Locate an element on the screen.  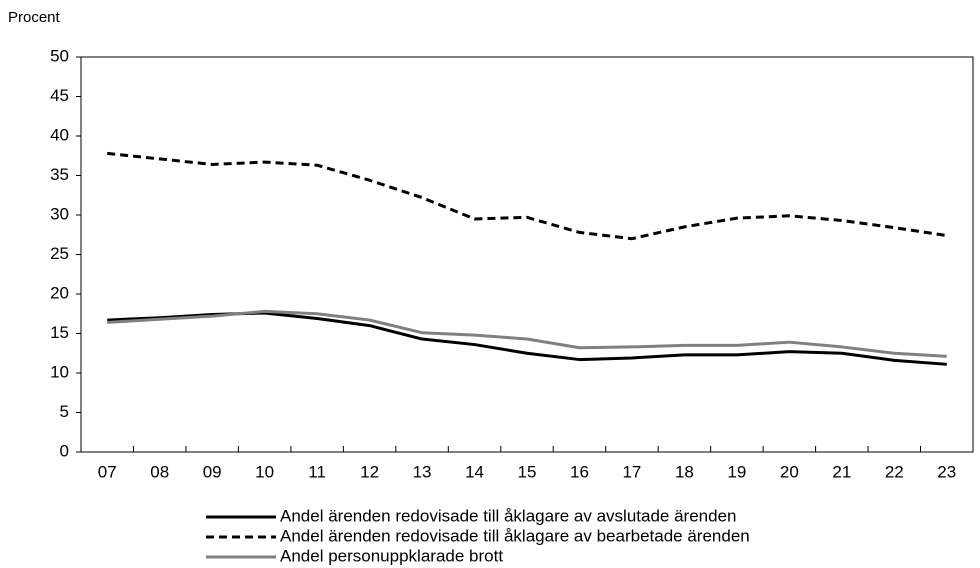
y-tick-label: 20 is located at coordinates (59, 292).